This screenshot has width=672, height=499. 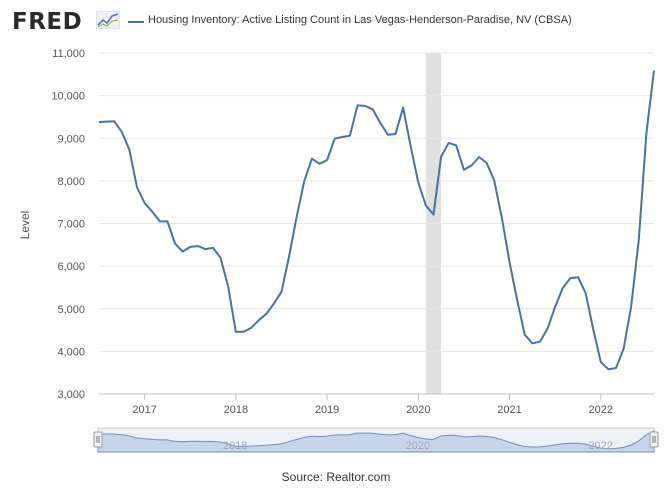 What do you see at coordinates (71, 225) in the screenshot?
I see `y-tick-label: 7,000` at bounding box center [71, 225].